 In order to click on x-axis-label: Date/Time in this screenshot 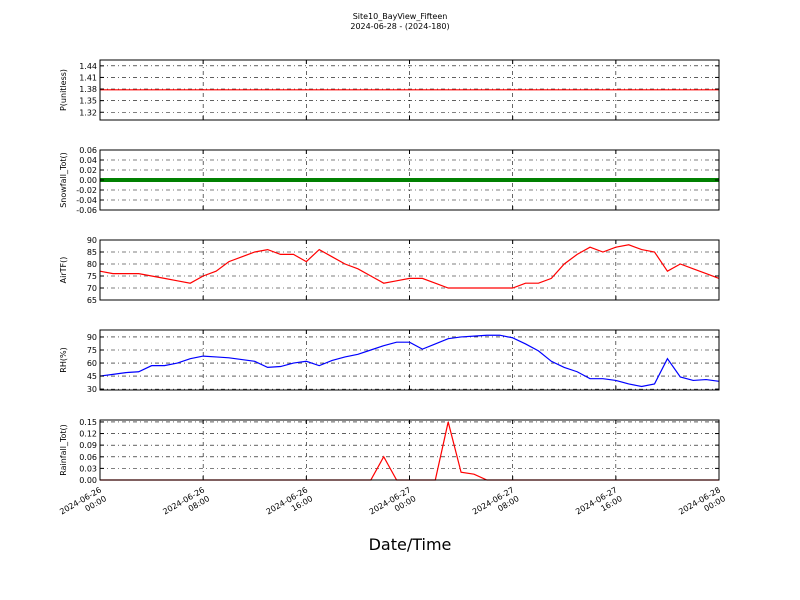, I will do `click(410, 544)`.